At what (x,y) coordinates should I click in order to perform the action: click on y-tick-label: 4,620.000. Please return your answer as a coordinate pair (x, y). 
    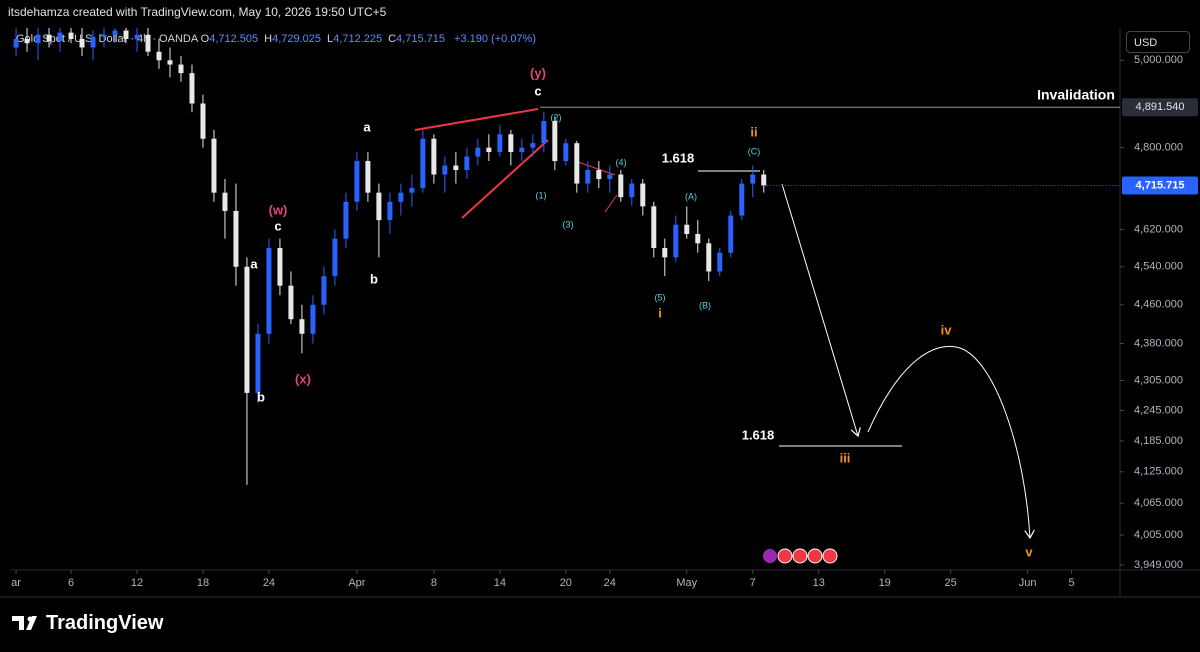
    Looking at the image, I should click on (1158, 229).